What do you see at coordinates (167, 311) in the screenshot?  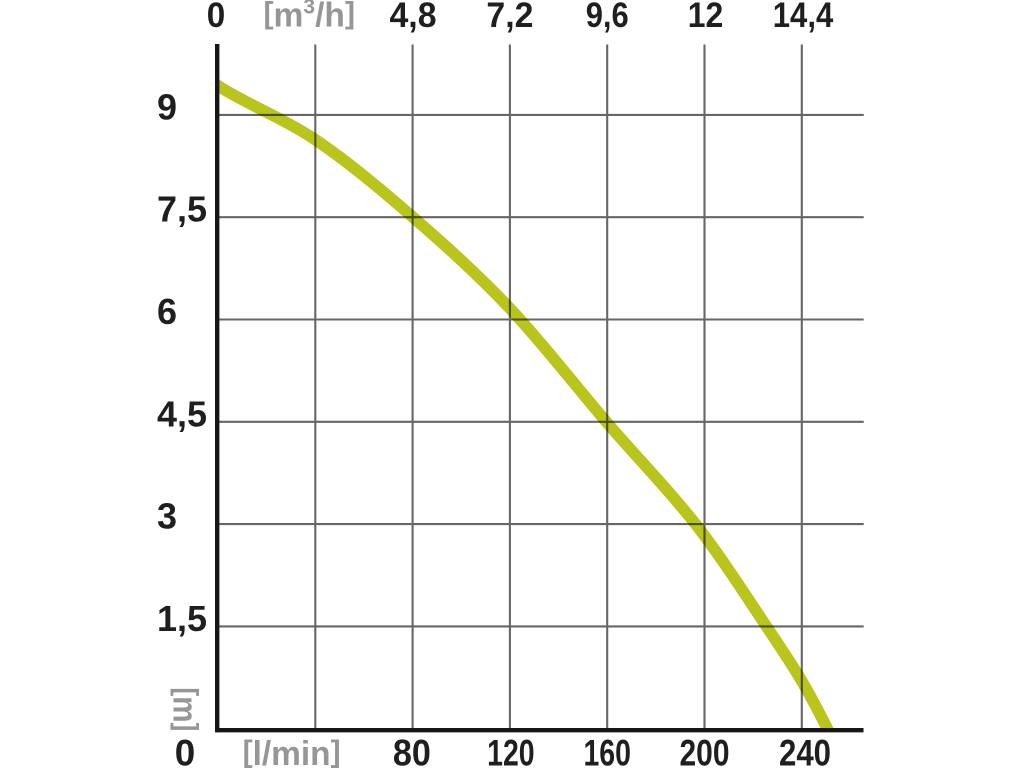 I see `svg-text: 6` at bounding box center [167, 311].